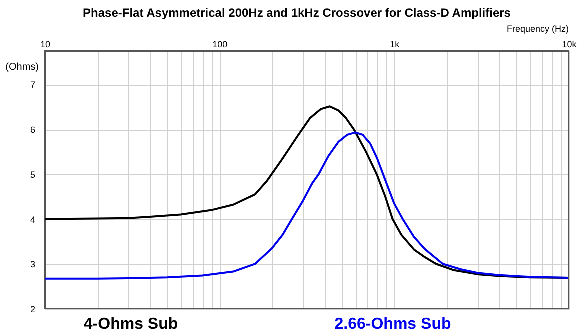  What do you see at coordinates (33, 309) in the screenshot?
I see `y-tick-label: 2` at bounding box center [33, 309].